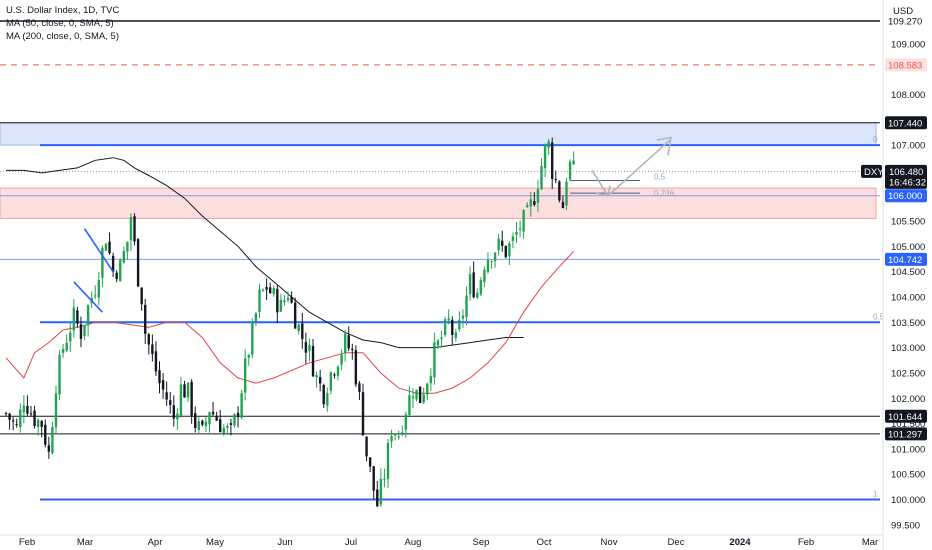 The height and width of the screenshot is (550, 932). I want to click on time-label: Jun, so click(284, 542).